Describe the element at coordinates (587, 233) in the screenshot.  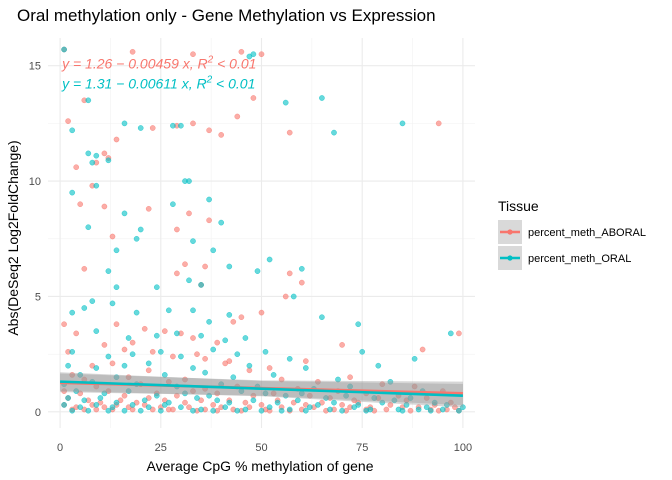
I see `legend-label: percent_meth_ABORAL` at that location.